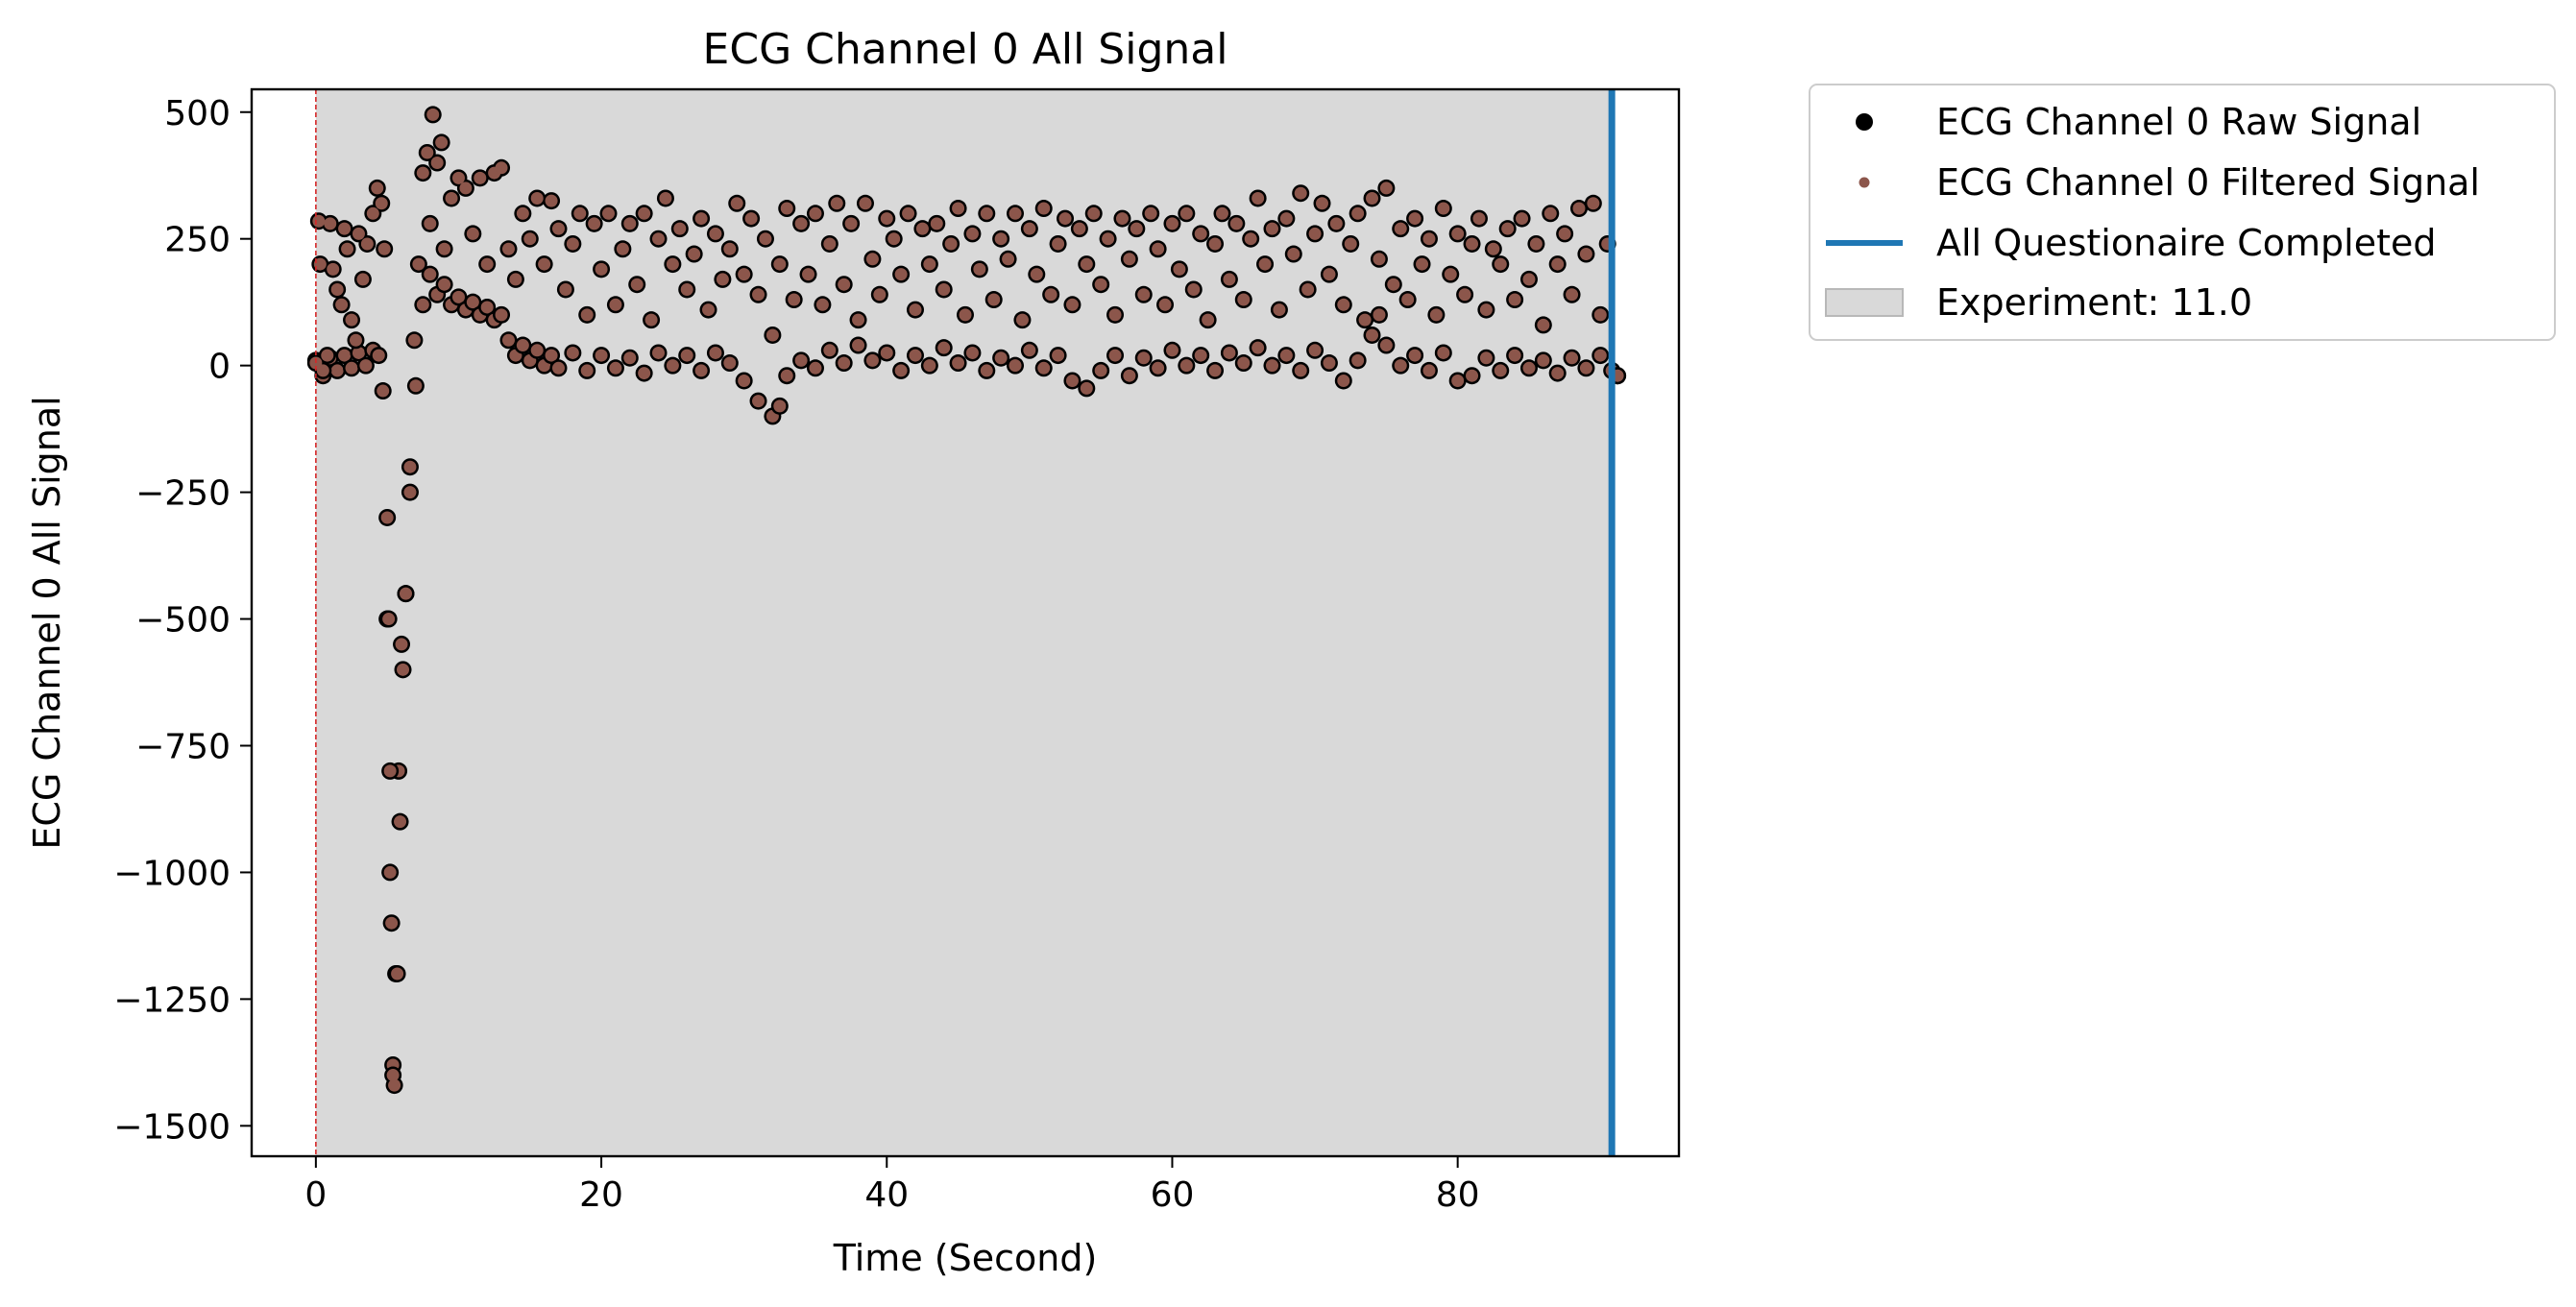  Describe the element at coordinates (601, 1195) in the screenshot. I see `x-tick-label: 20` at that location.